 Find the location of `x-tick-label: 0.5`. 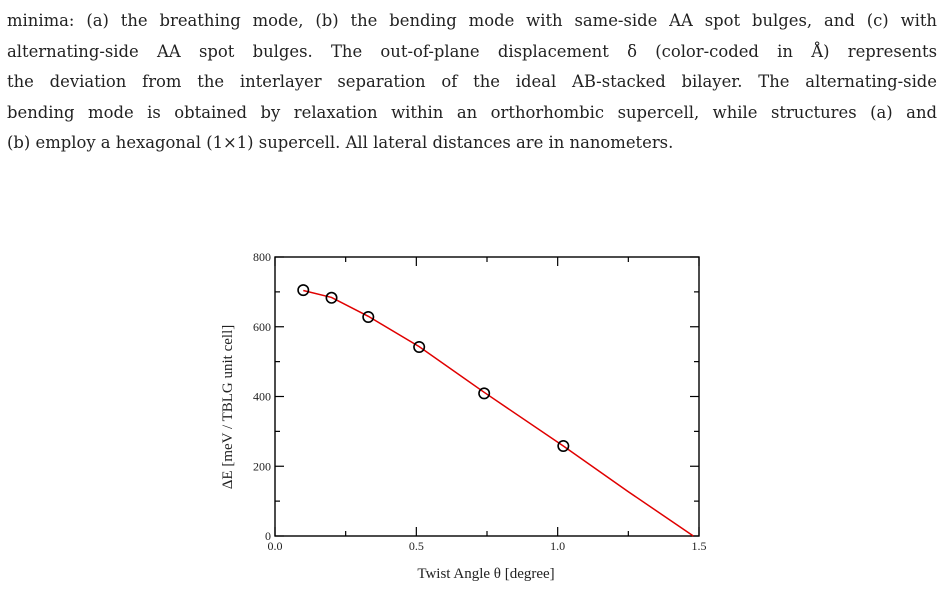

x-tick-label: 0.5 is located at coordinates (416, 546).